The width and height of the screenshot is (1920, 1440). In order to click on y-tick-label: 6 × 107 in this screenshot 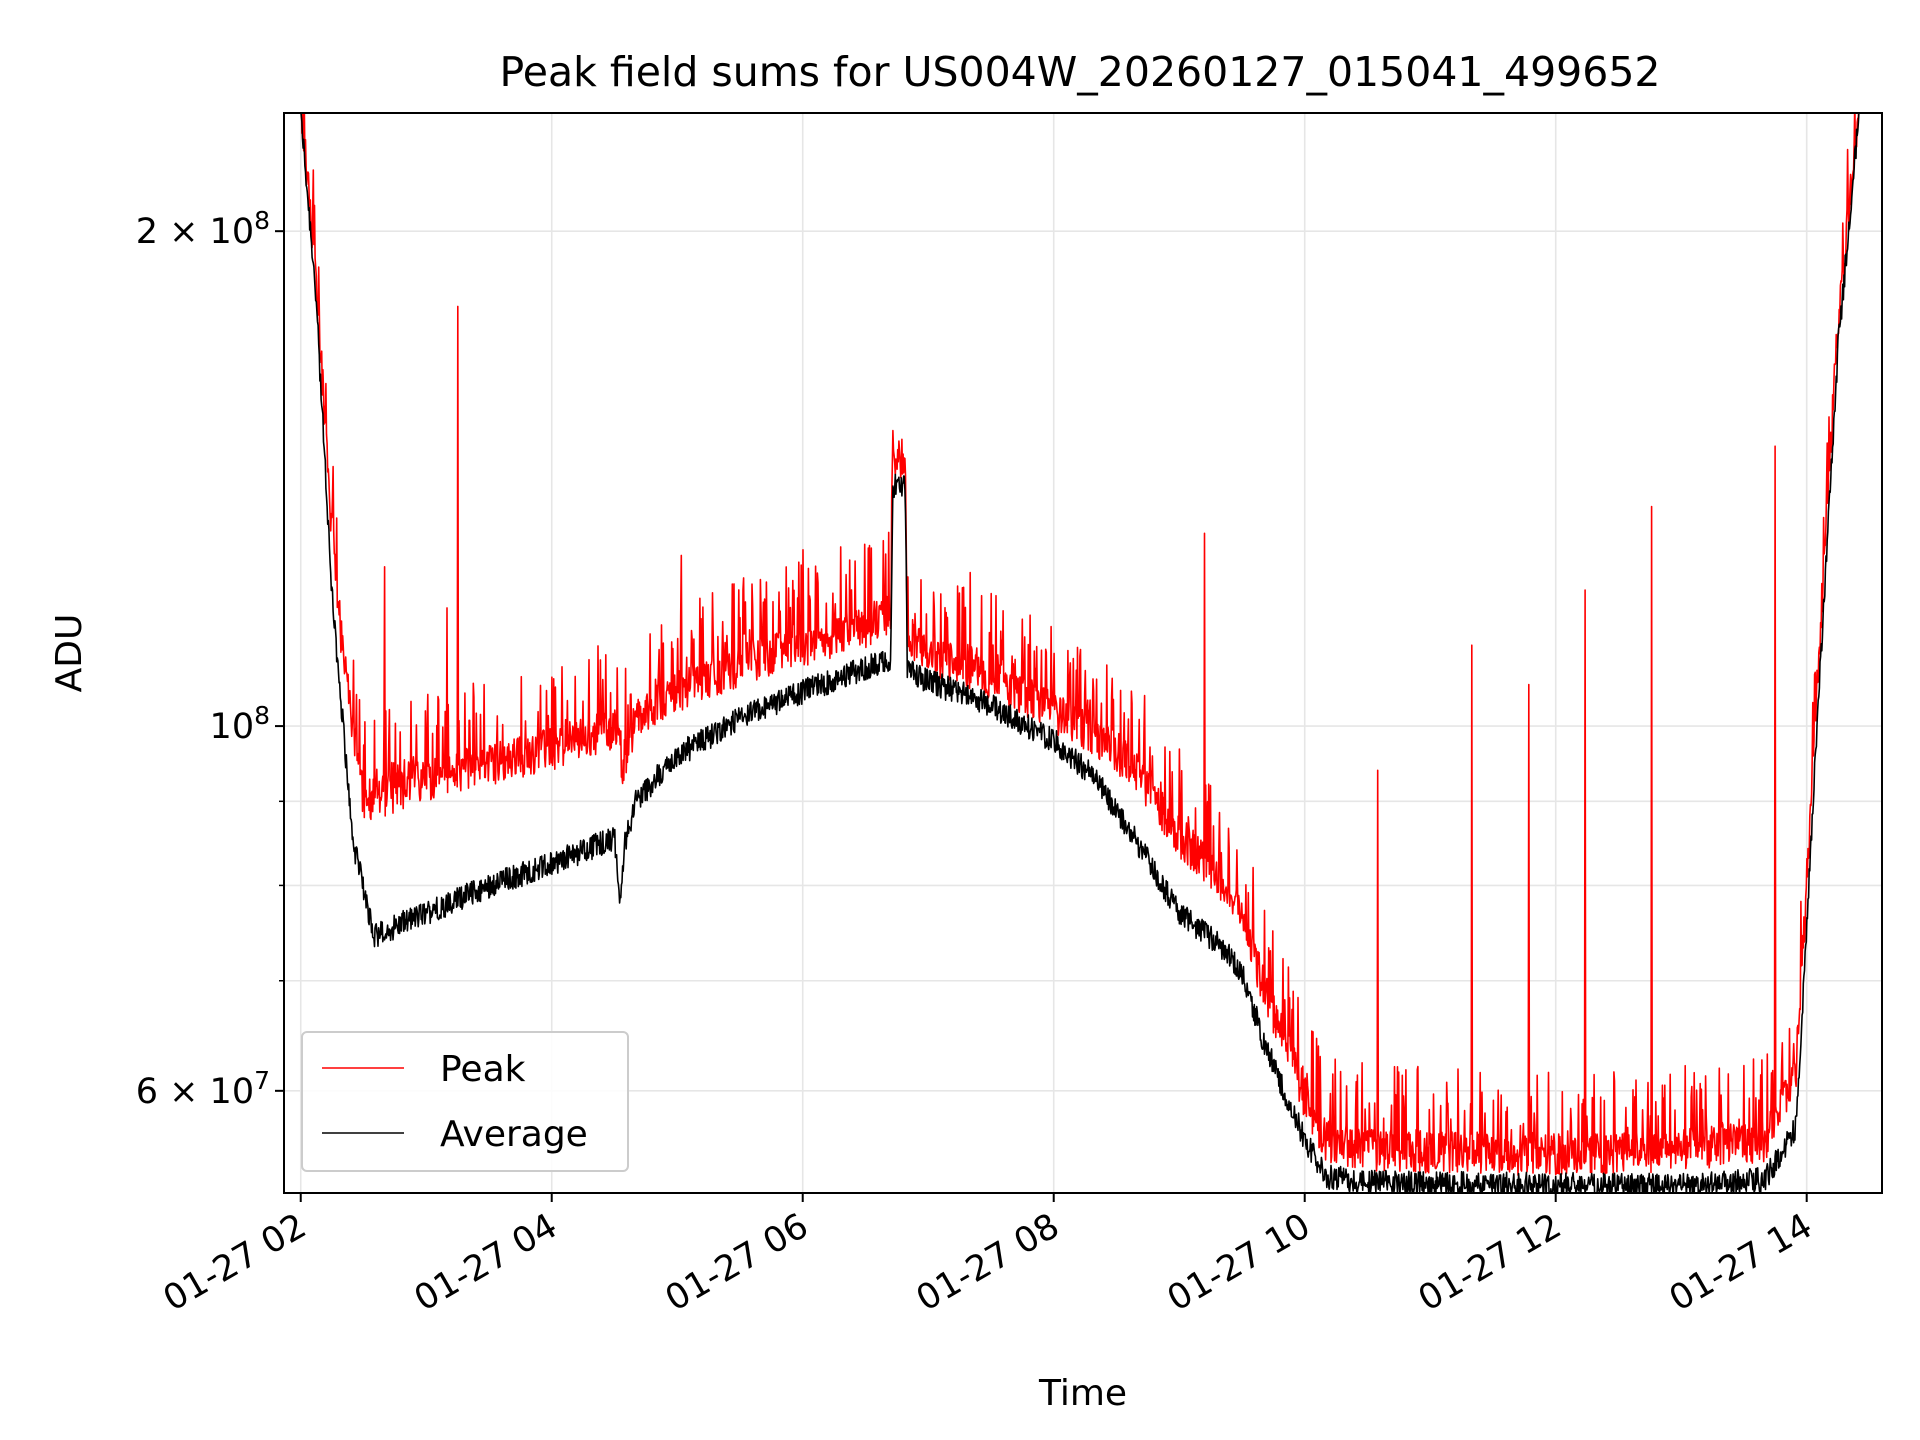, I will do `click(203, 1089)`.